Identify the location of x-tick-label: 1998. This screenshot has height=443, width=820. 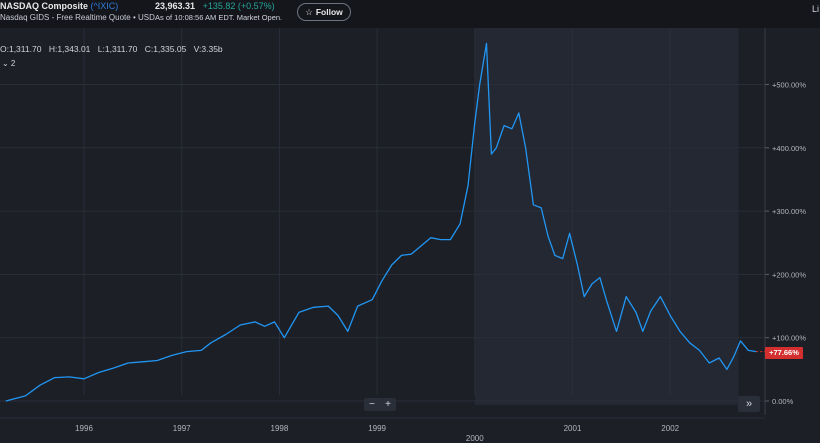
(280, 428).